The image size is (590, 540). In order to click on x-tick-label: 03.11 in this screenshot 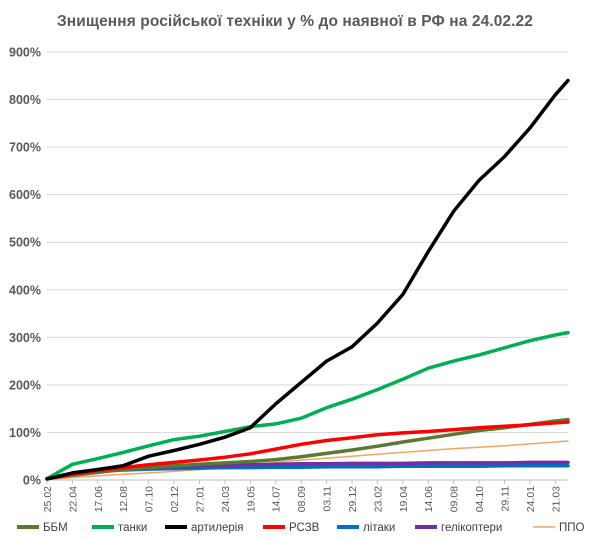, I will do `click(328, 499)`.